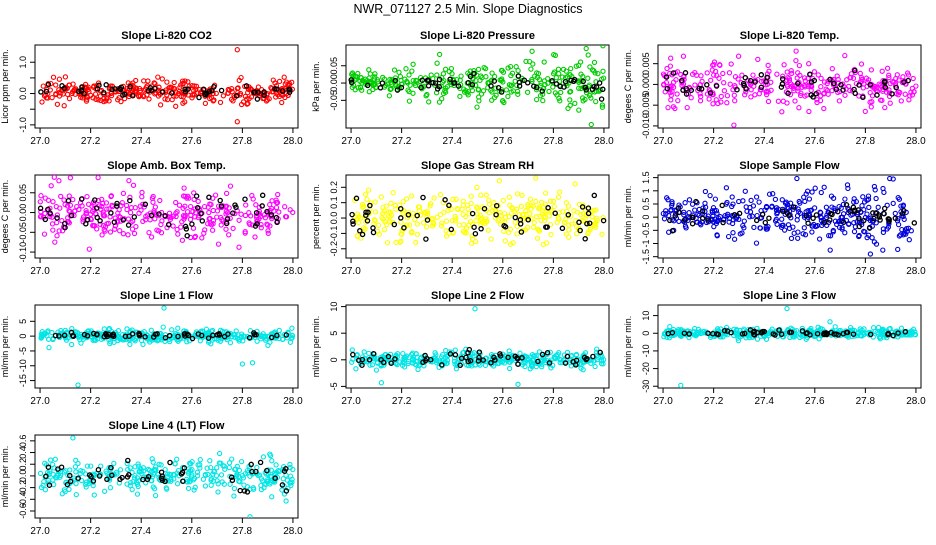  What do you see at coordinates (646, 257) in the screenshot?
I see `y-tick-label: -1.5` at bounding box center [646, 257].